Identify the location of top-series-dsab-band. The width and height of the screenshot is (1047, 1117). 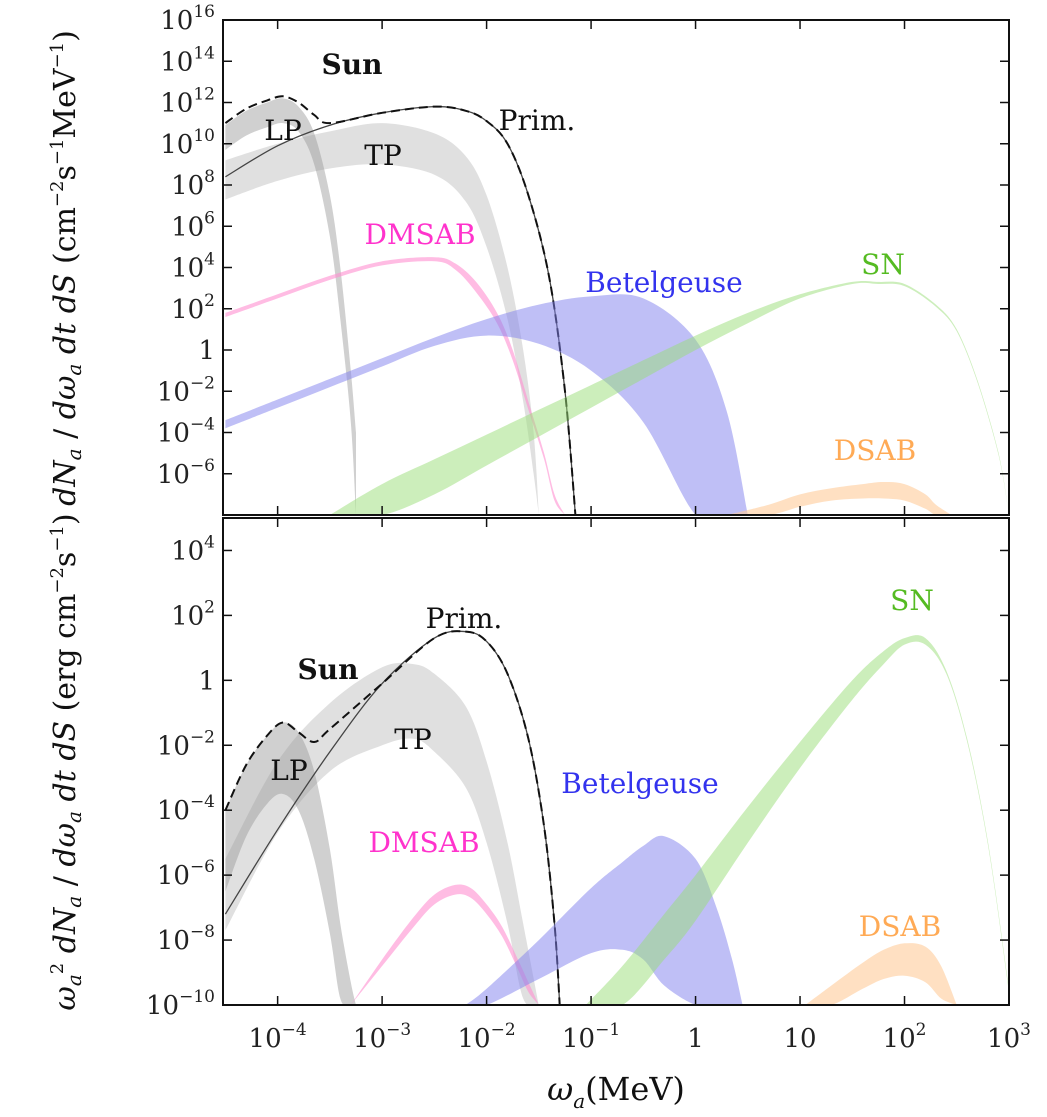
(839, 498).